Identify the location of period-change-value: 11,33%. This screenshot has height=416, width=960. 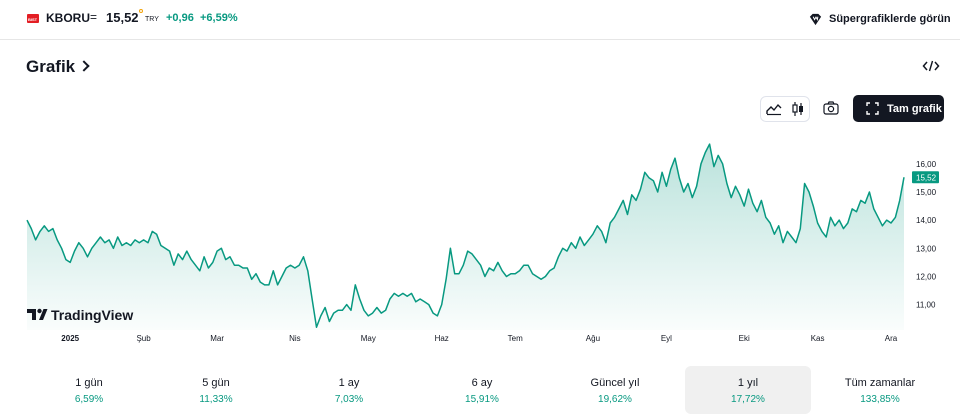
(216, 399).